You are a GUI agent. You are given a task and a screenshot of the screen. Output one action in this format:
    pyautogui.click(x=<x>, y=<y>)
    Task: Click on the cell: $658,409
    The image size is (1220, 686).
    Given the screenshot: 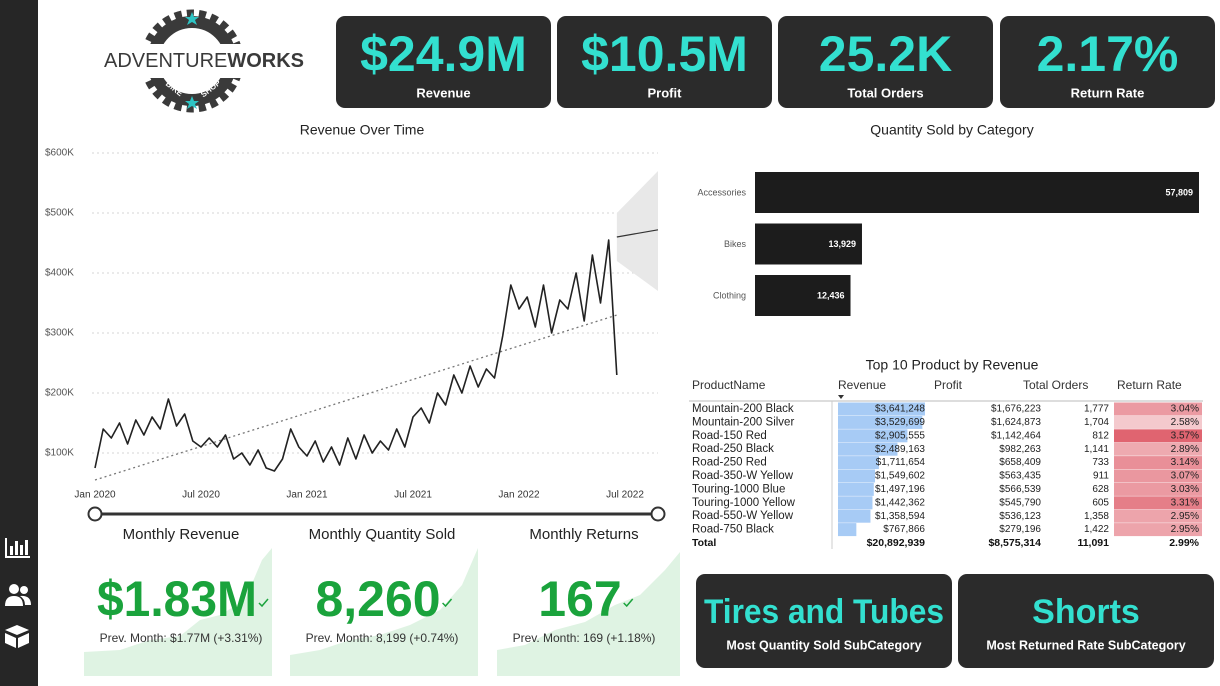 What is the action you would take?
    pyautogui.click(x=1020, y=462)
    